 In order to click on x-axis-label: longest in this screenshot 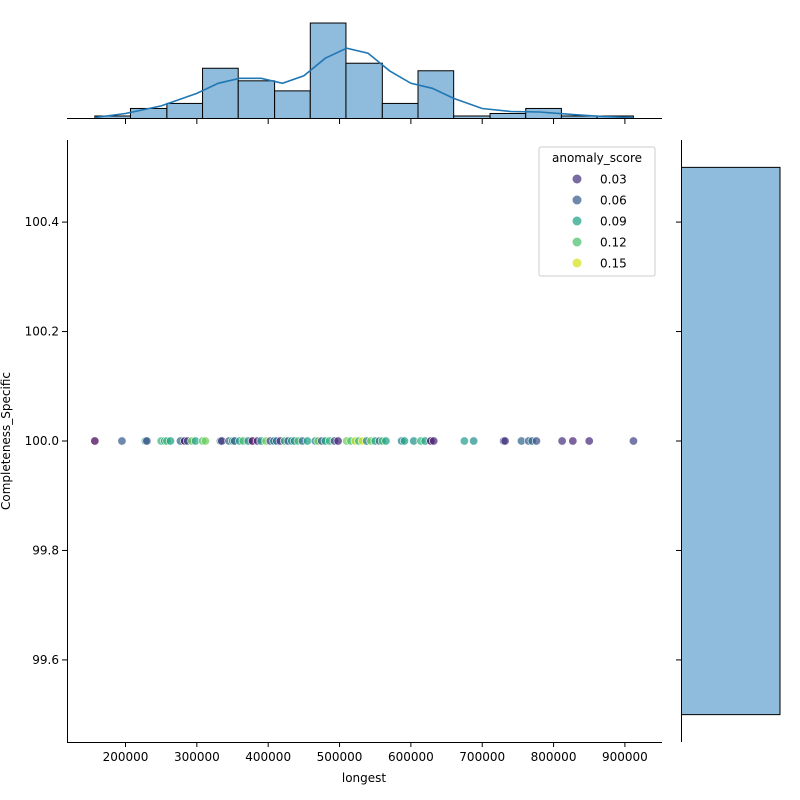, I will do `click(364, 778)`.